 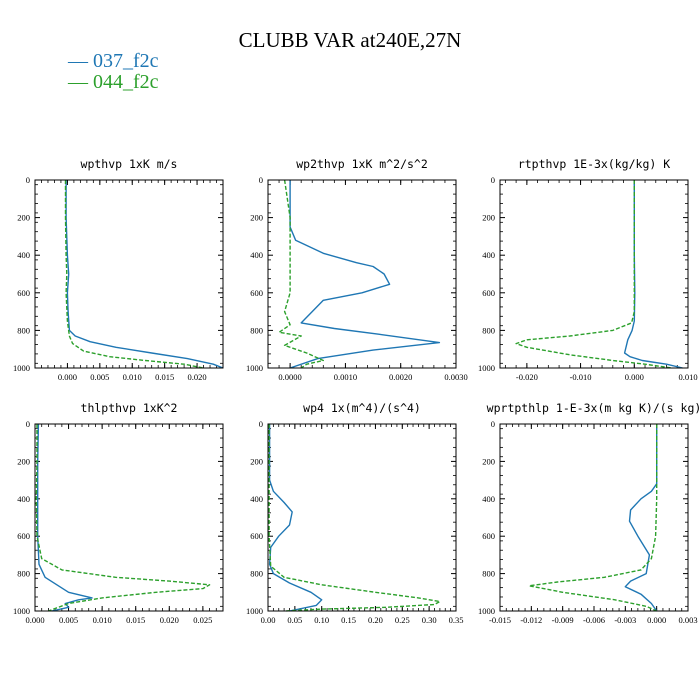 I want to click on x-tick-label: 0.0020, so click(x=400, y=377).